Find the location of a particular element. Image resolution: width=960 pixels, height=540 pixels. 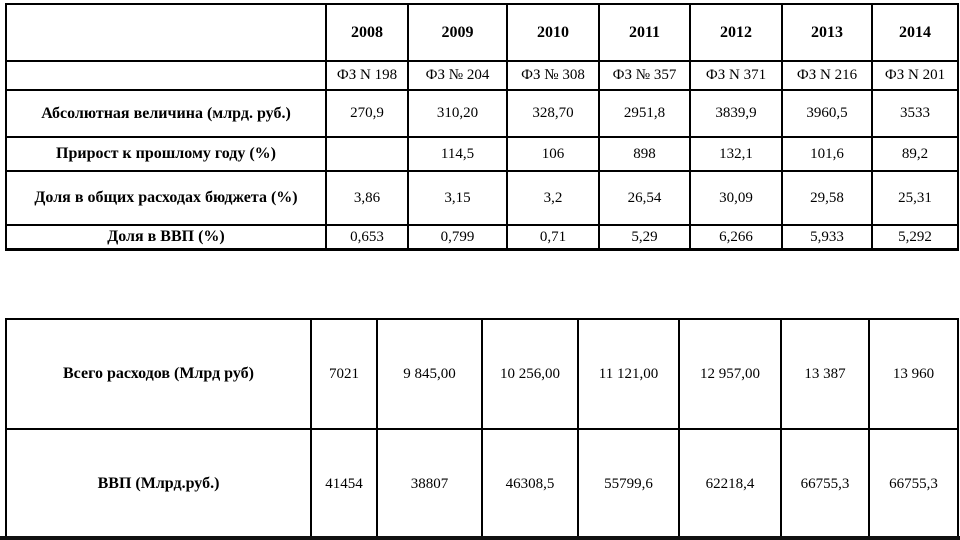

row-label: Доля в общих расходах бюджета (%) is located at coordinates (166, 198).